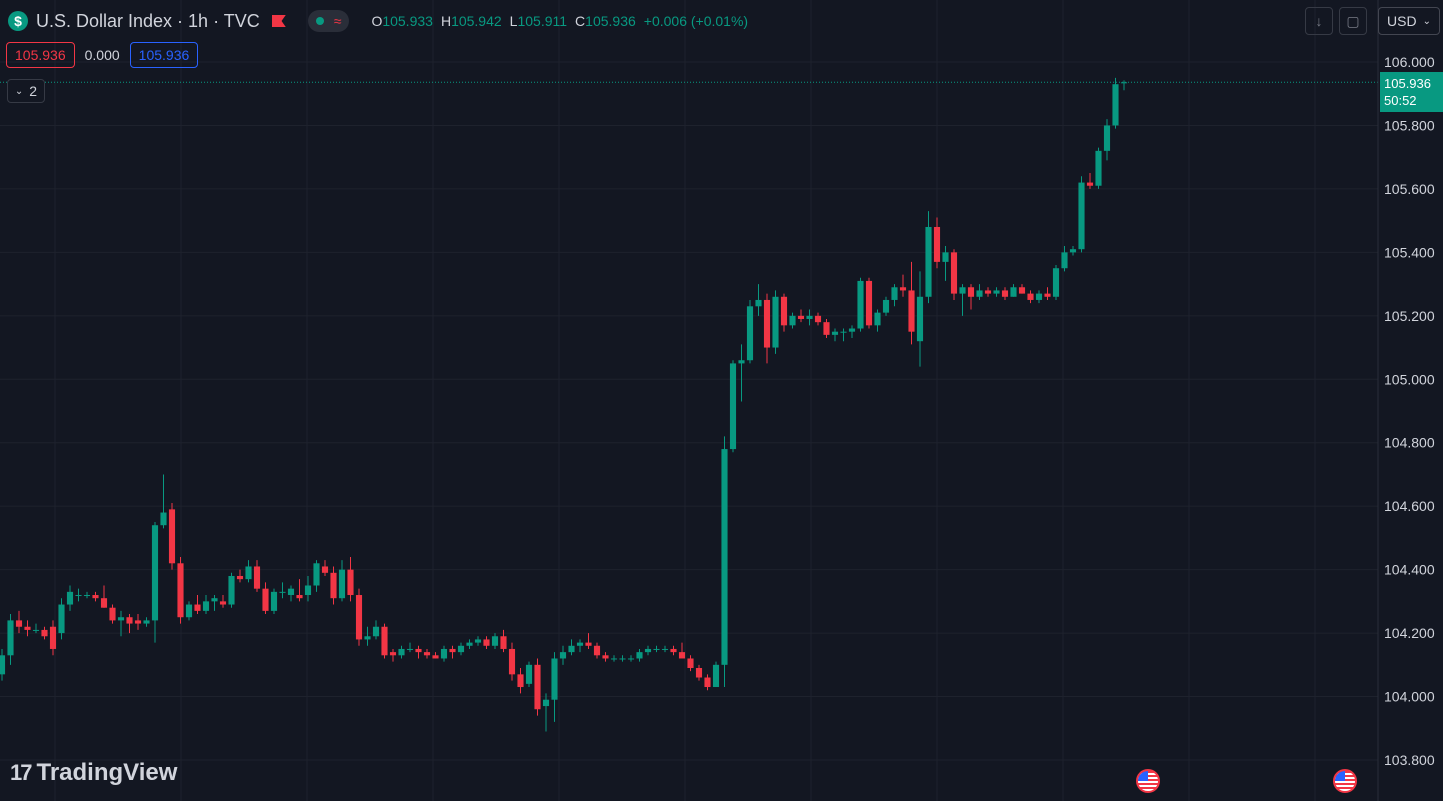 Image resolution: width=1443 pixels, height=801 pixels. What do you see at coordinates (164, 55) in the screenshot?
I see `buy-price-button: 105.936` at bounding box center [164, 55].